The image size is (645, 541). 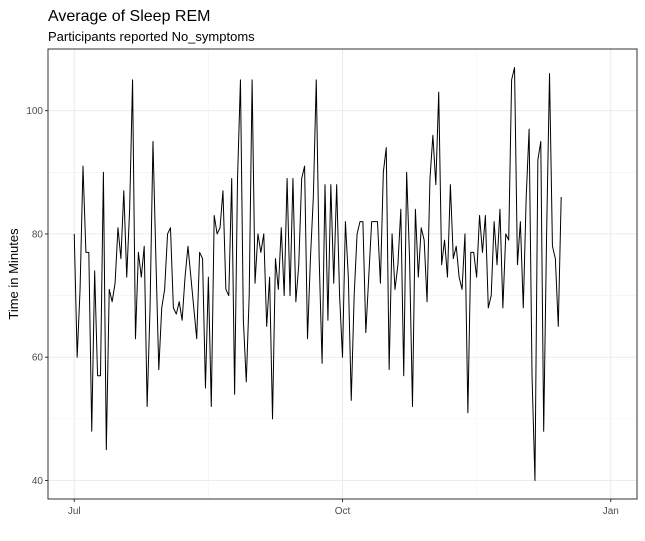 What do you see at coordinates (38, 481) in the screenshot?
I see `y-tick-label: 40` at bounding box center [38, 481].